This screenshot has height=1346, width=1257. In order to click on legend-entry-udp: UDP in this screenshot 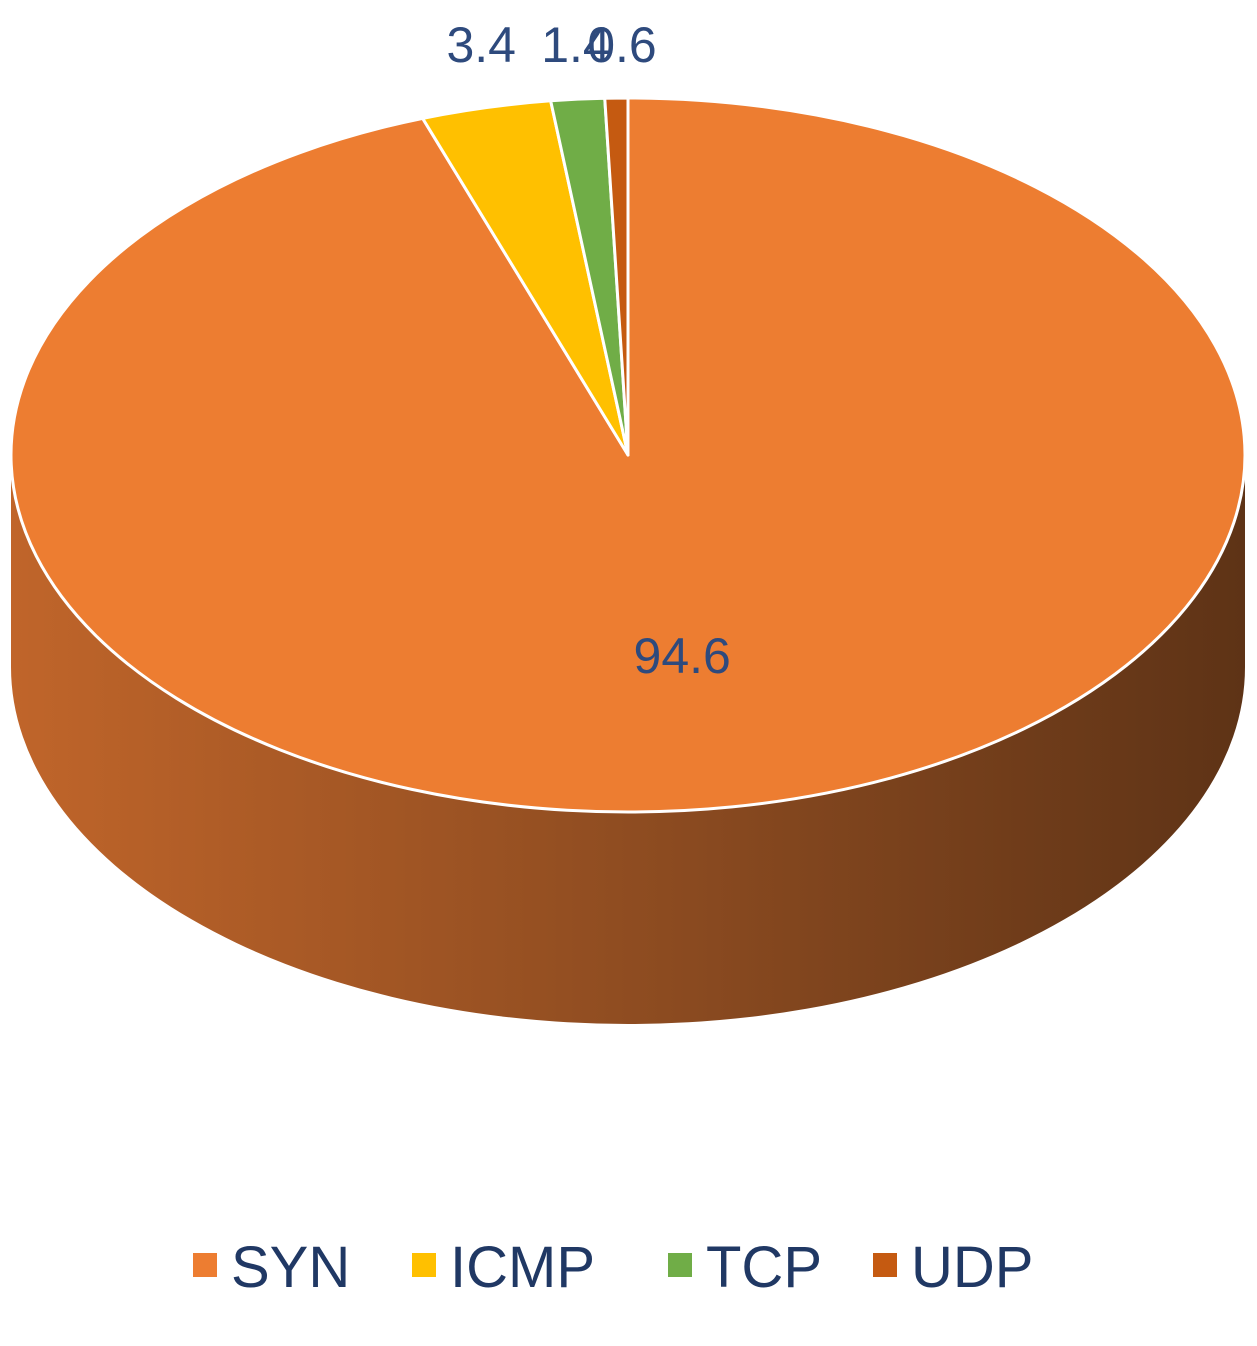, I will do `click(953, 1267)`.